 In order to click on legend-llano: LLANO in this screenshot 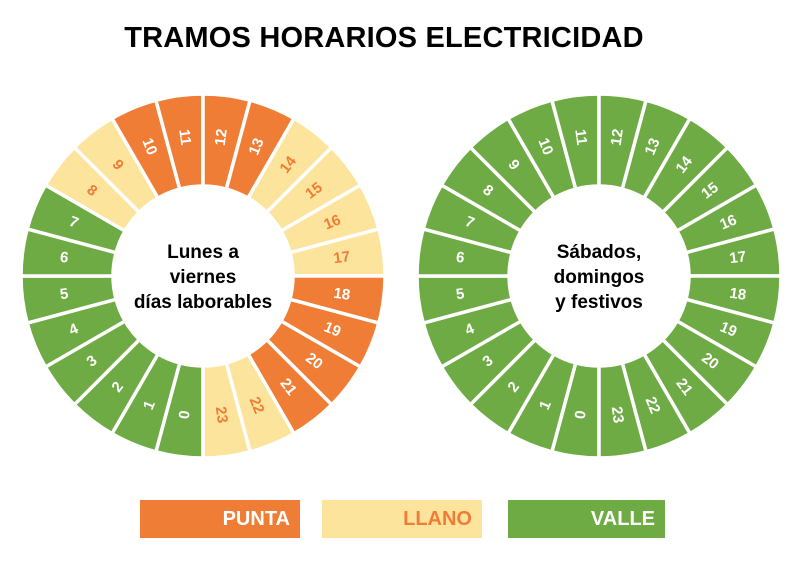, I will do `click(402, 519)`.